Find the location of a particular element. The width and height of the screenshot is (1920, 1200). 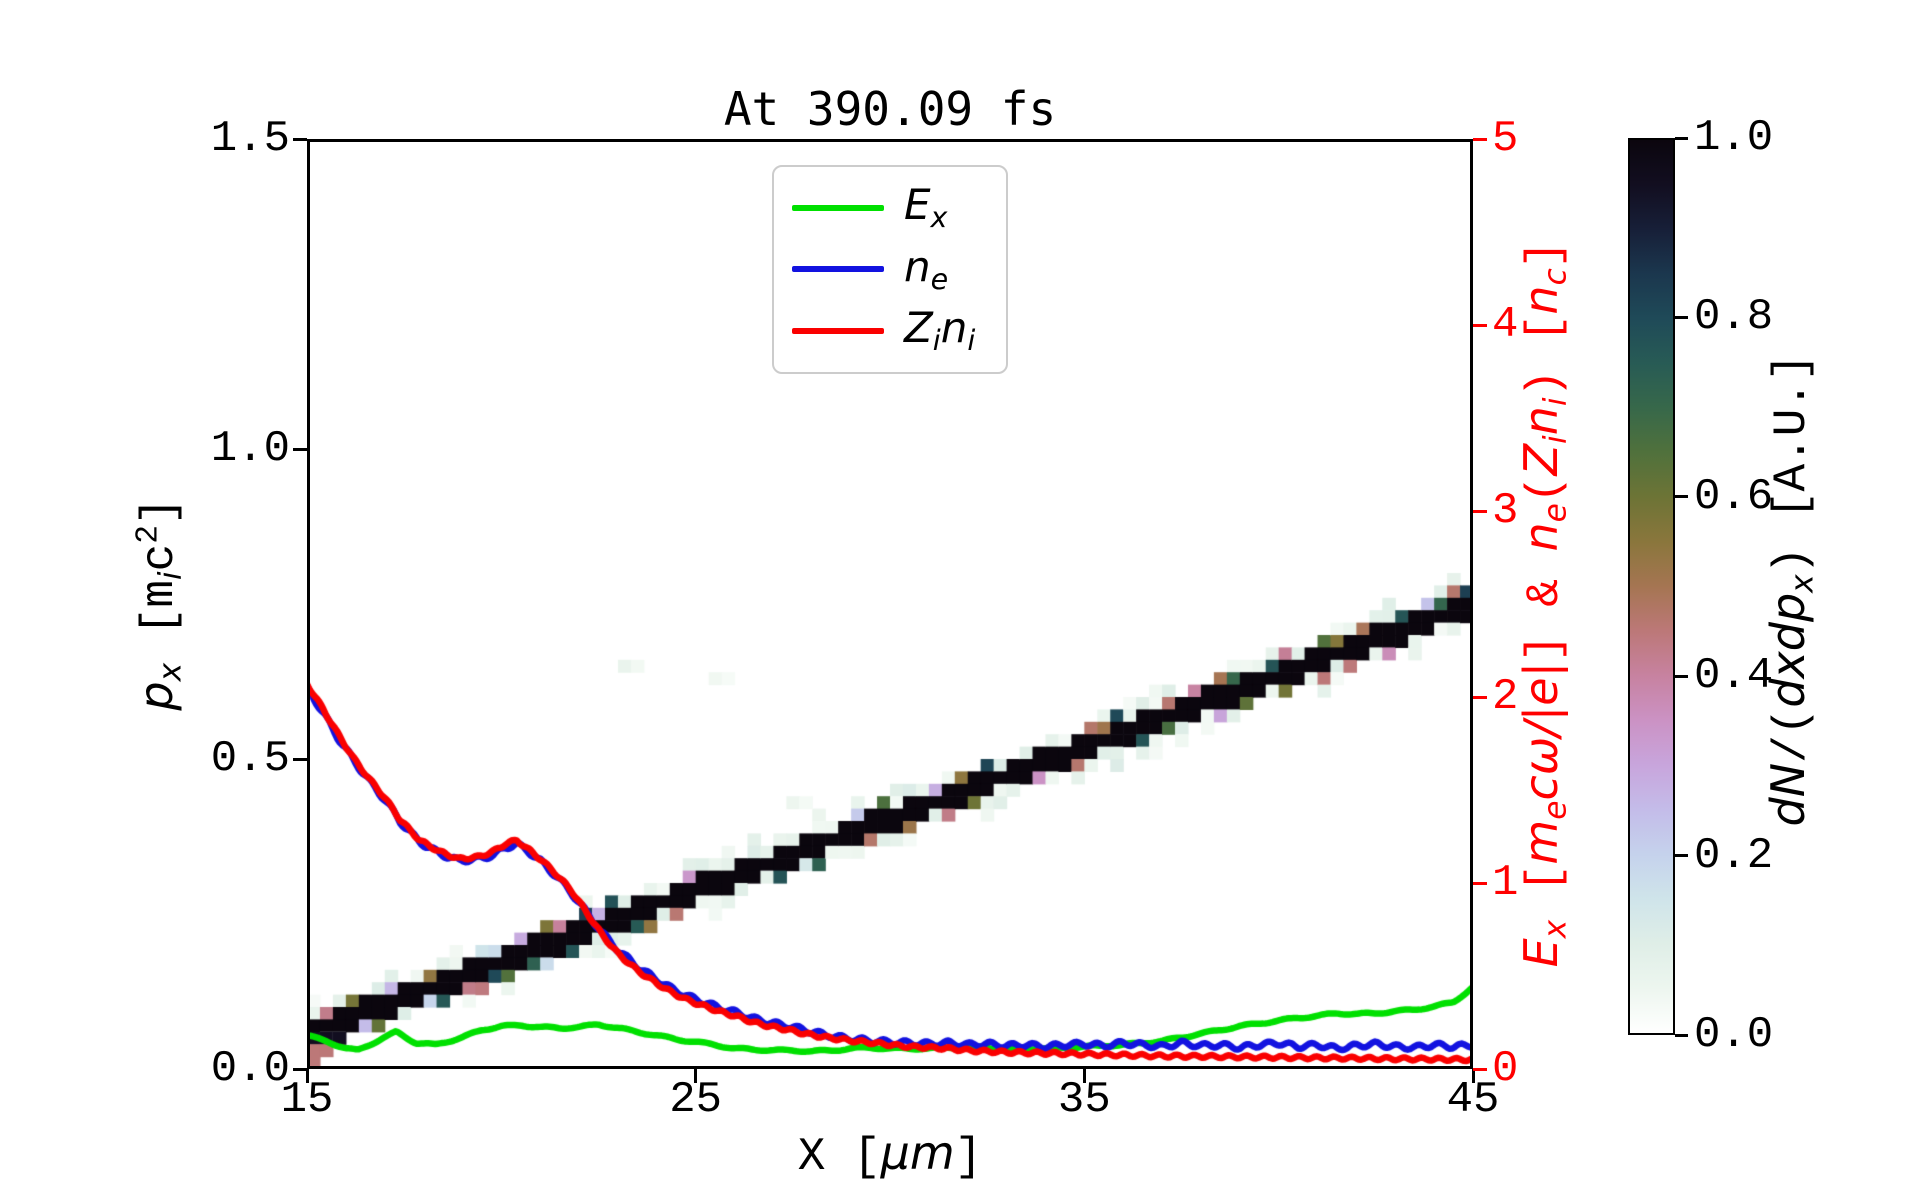

legend-item-zini: Zini is located at coordinates (890, 331).